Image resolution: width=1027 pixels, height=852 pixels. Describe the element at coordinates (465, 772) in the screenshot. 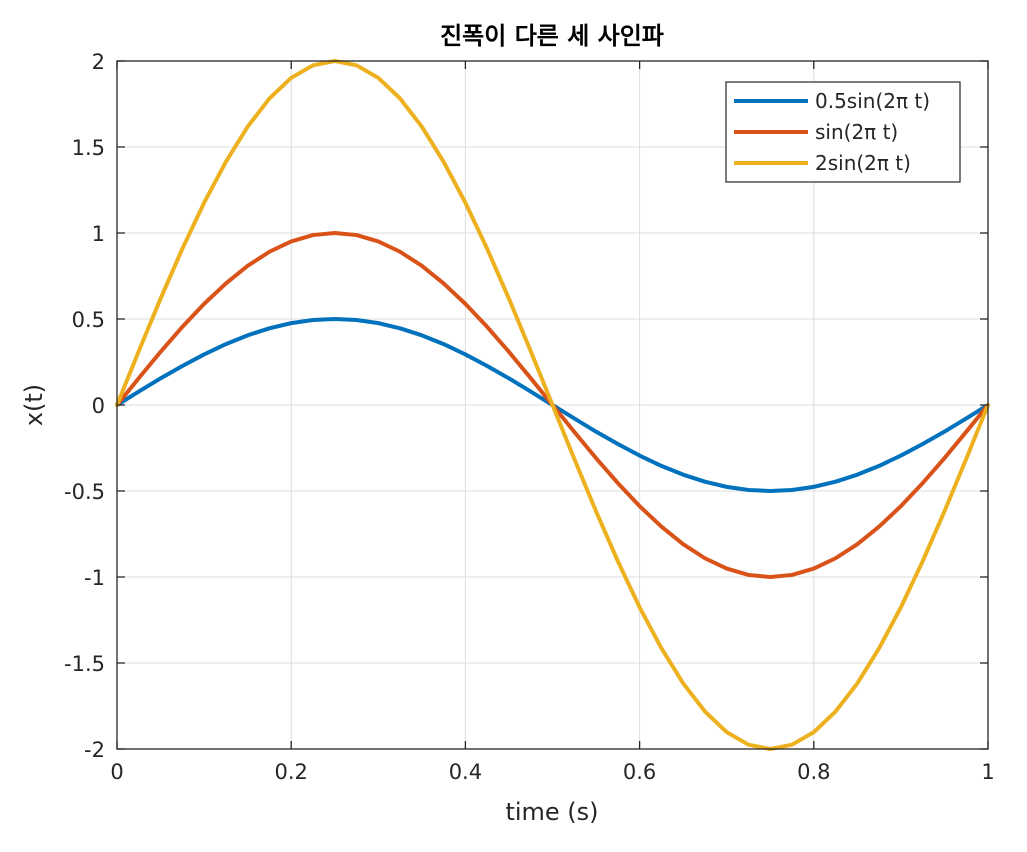

I see `x-tick-label: 0.4` at that location.